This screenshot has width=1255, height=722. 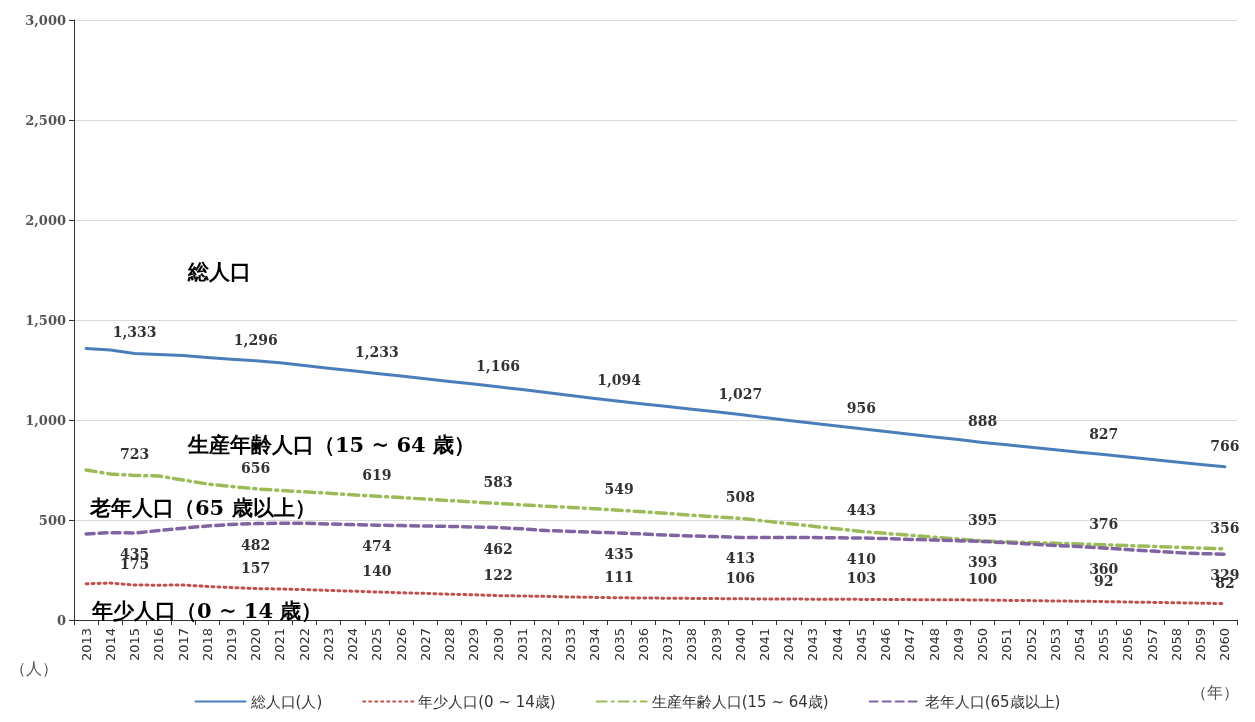 I want to click on x-tick-label: 2037, so click(x=668, y=645).